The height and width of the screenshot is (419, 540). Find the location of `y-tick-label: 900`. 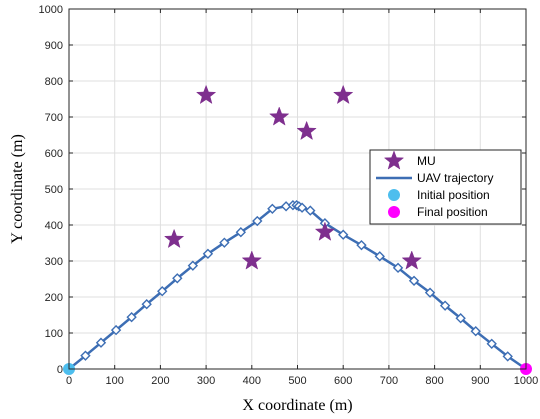

y-tick-label: 900 is located at coordinates (54, 46).